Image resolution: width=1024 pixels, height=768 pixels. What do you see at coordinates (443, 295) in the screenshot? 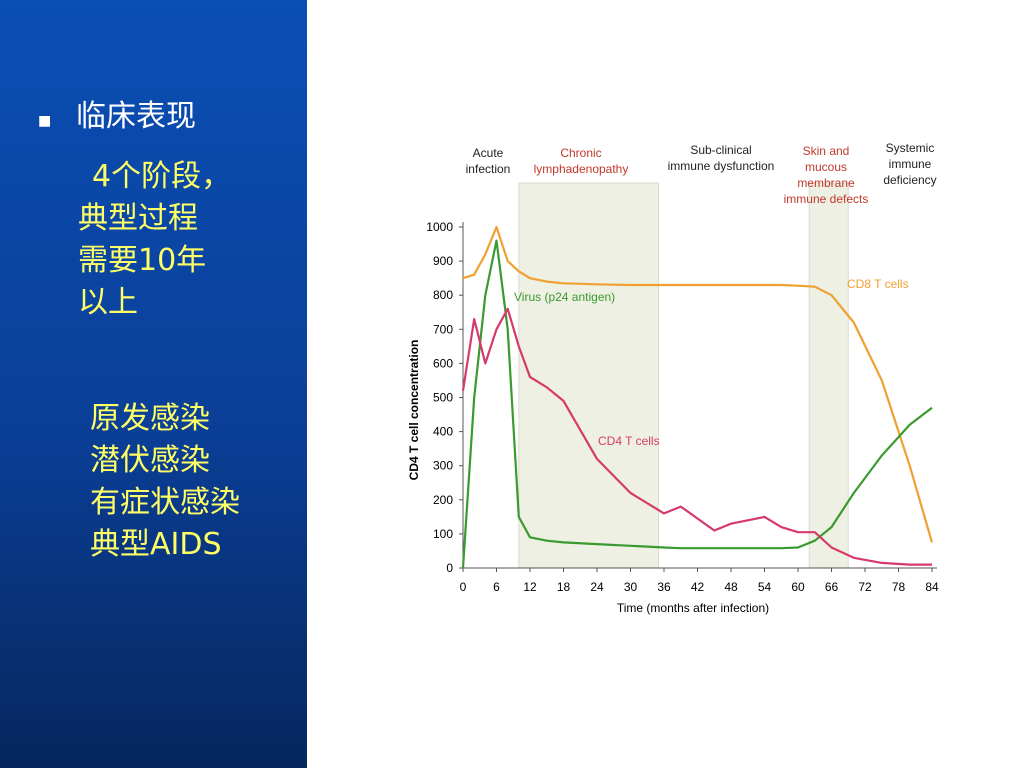
I see `y-tick-label: 800` at bounding box center [443, 295].